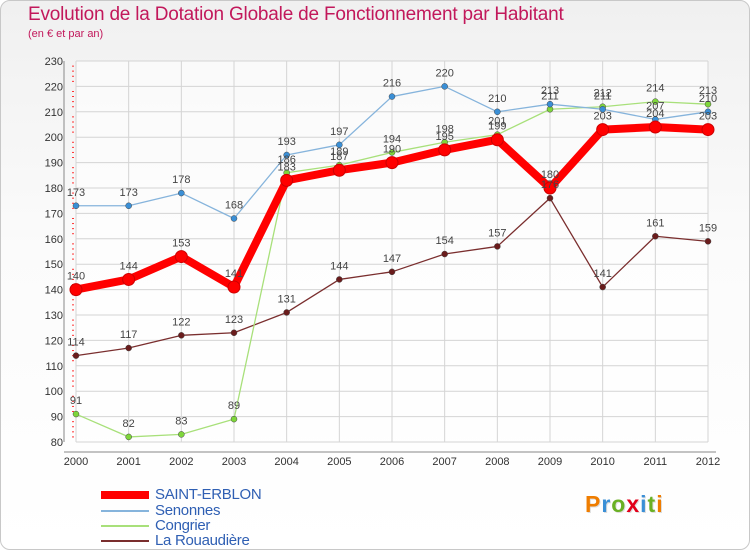 The image size is (750, 550). Describe the element at coordinates (181, 462) in the screenshot. I see `x-tick-label: 2002` at that location.